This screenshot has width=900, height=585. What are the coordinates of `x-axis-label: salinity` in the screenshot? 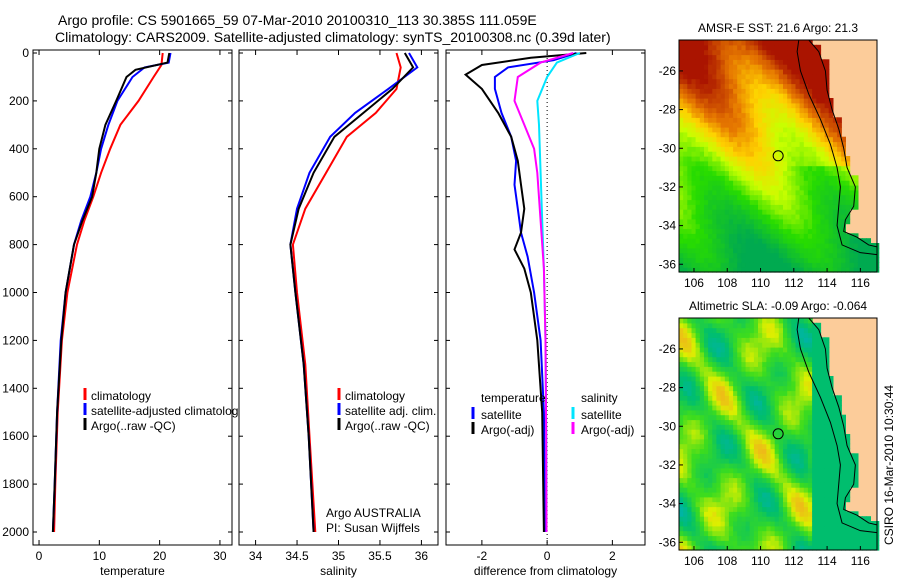 It's located at (338, 571).